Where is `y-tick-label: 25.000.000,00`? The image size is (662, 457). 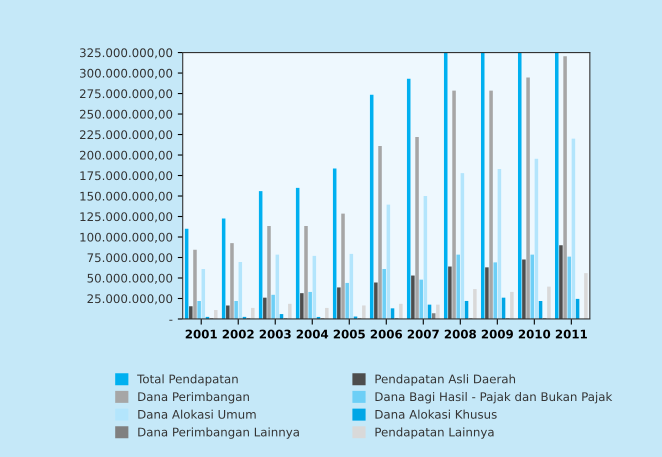
y-tick-label: 25.000.000,00 is located at coordinates (129, 299).